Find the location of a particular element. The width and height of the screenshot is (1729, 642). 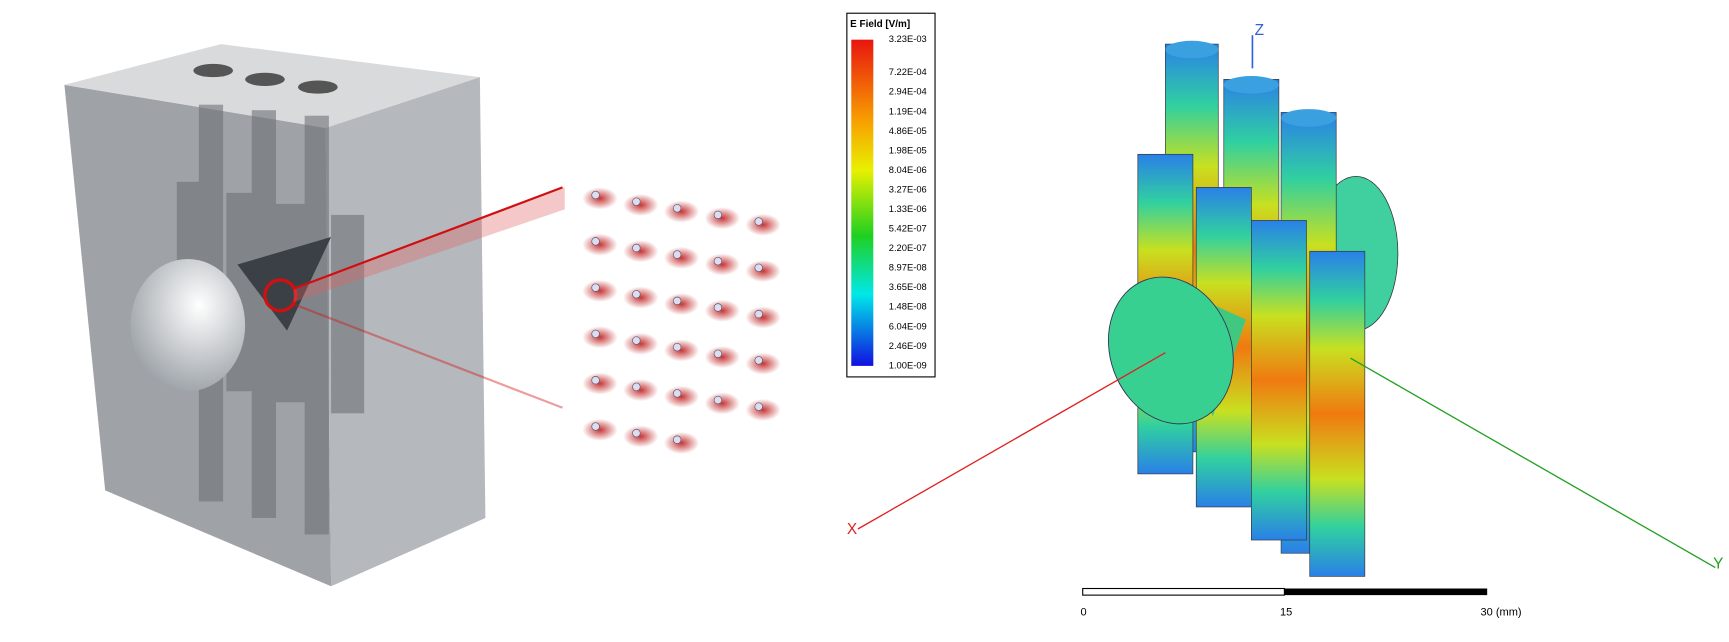

legend-label: 7.22E-04 is located at coordinates (908, 72).